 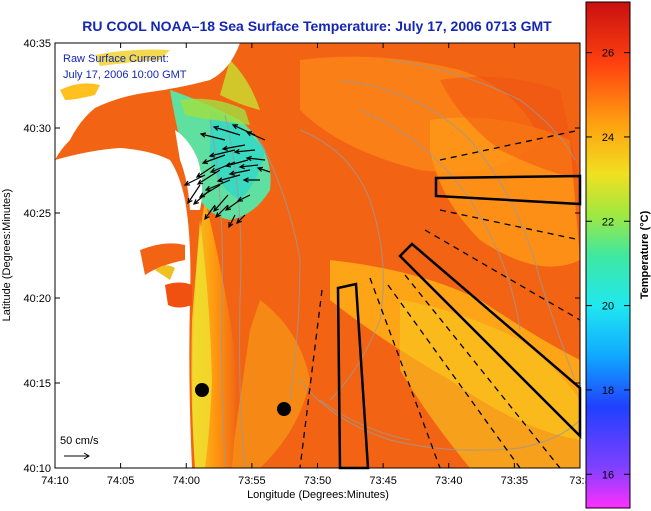 What do you see at coordinates (608, 475) in the screenshot?
I see `colorbar-tick-label: 16` at bounding box center [608, 475].